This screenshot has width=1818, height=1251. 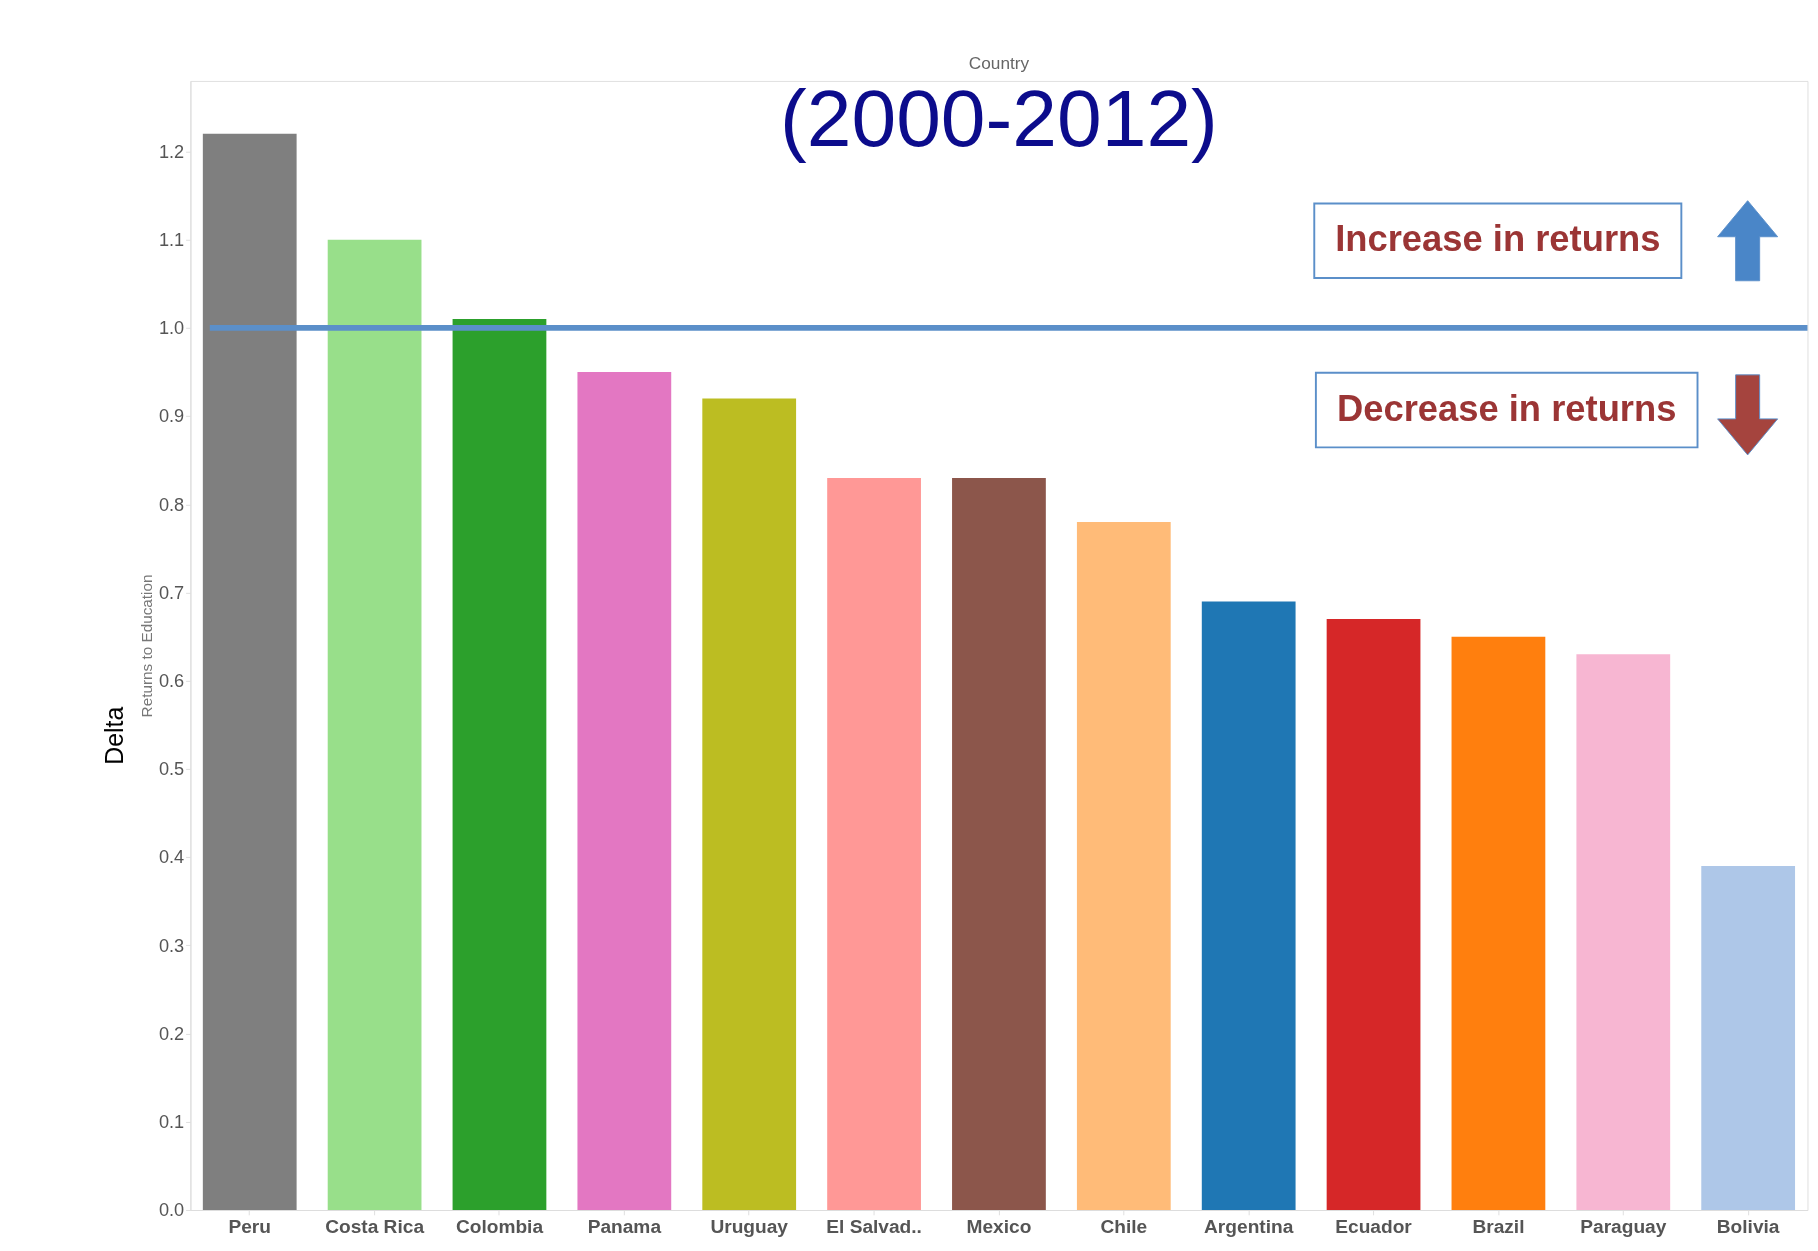 I want to click on x-tick-label: Mexico, so click(x=999, y=1226).